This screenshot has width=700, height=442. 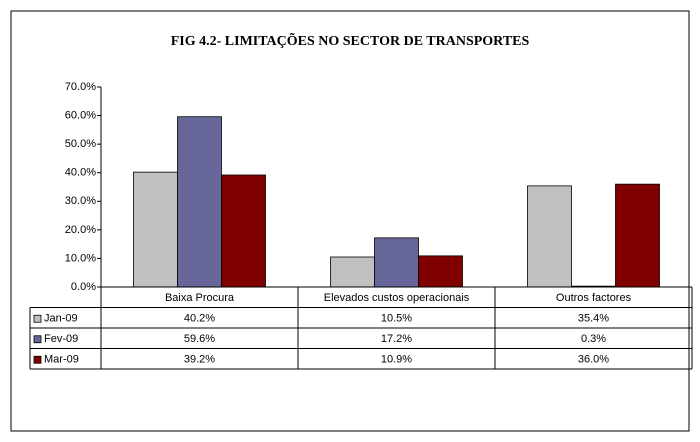 What do you see at coordinates (80, 230) in the screenshot?
I see `y-tick-label: 20.0%` at bounding box center [80, 230].